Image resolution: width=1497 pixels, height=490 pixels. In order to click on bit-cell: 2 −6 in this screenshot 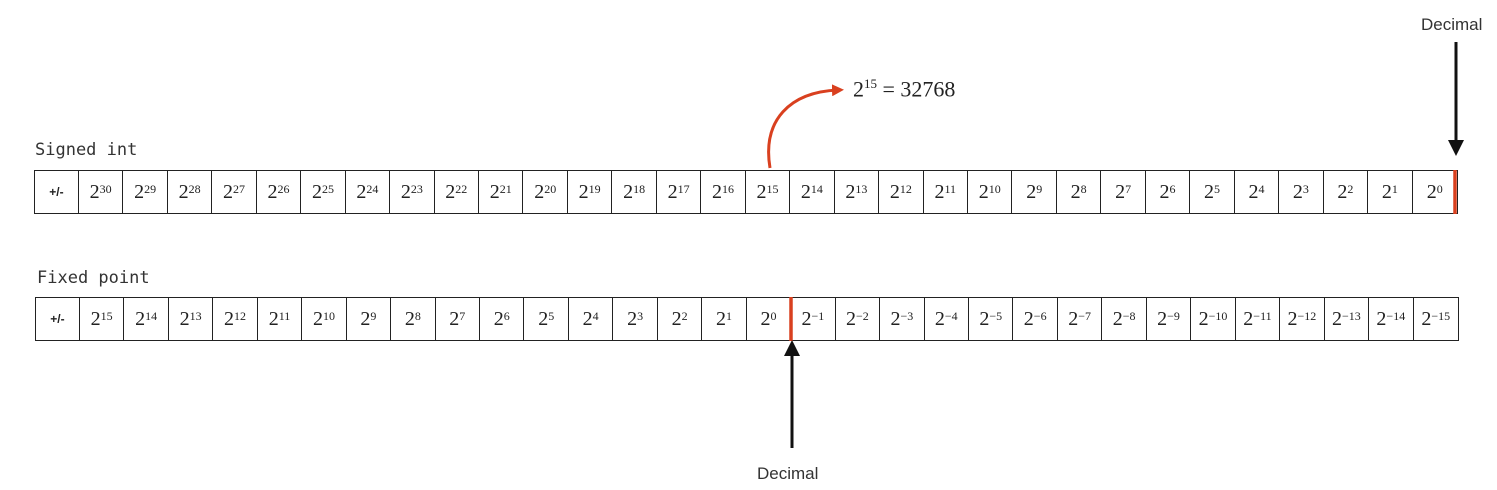, I will do `click(1035, 319)`.